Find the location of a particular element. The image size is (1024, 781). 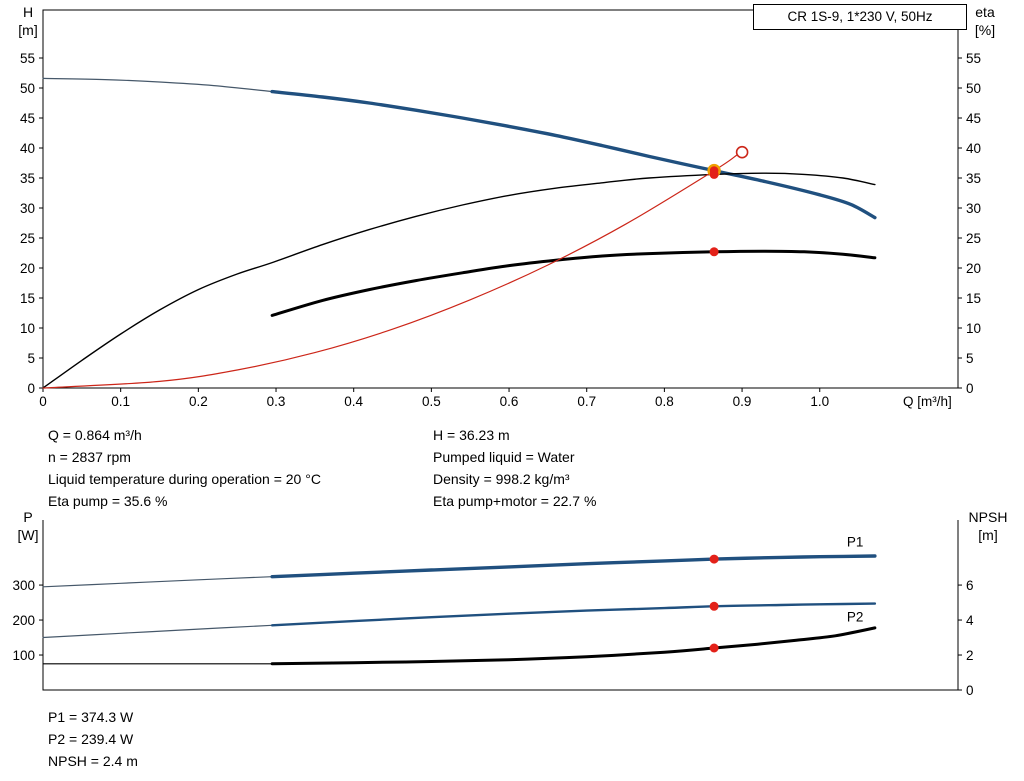

right-axis-tick-label: 40 is located at coordinates (973, 148).